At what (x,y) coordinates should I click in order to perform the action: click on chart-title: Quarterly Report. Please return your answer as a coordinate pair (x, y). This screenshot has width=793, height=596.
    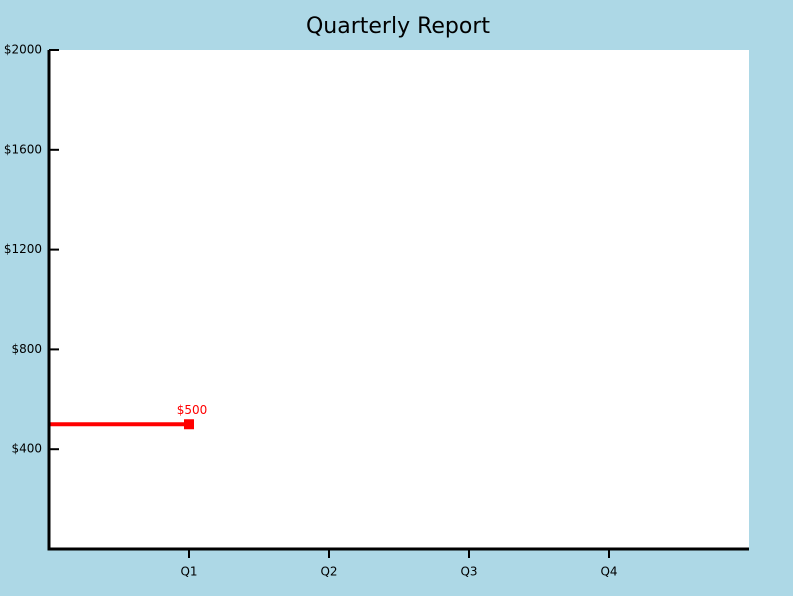
    Looking at the image, I should click on (398, 26).